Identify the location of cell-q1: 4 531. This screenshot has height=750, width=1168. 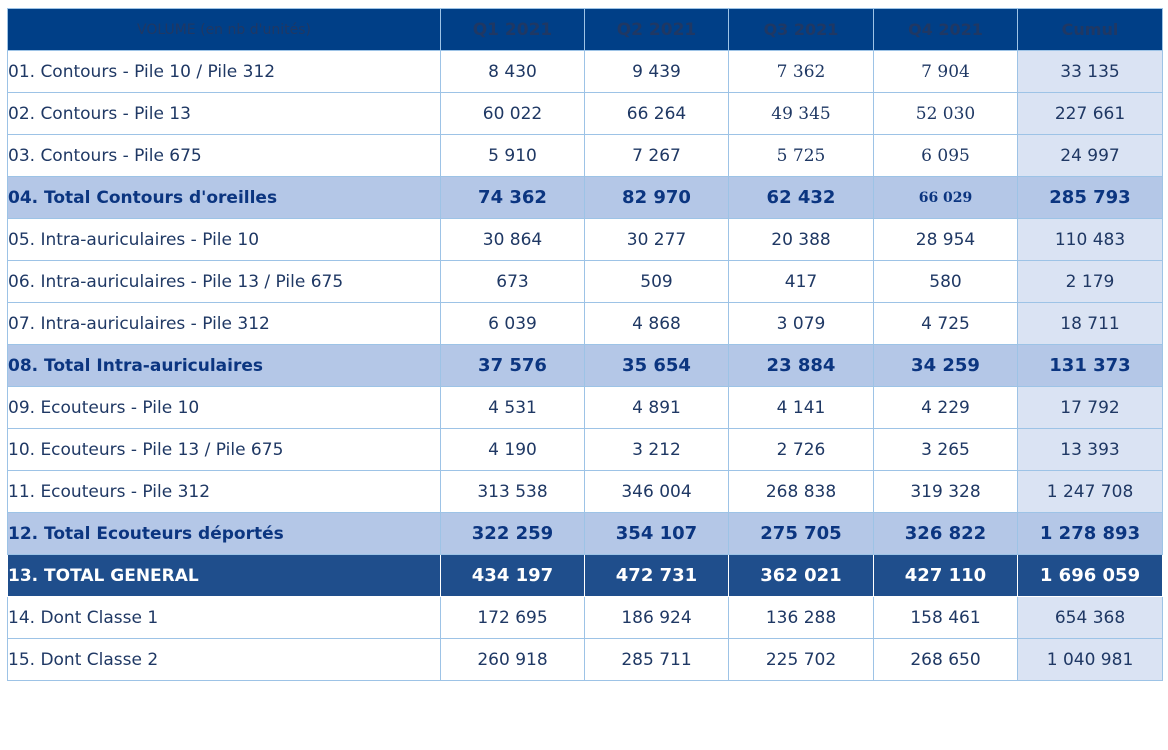
(512, 407).